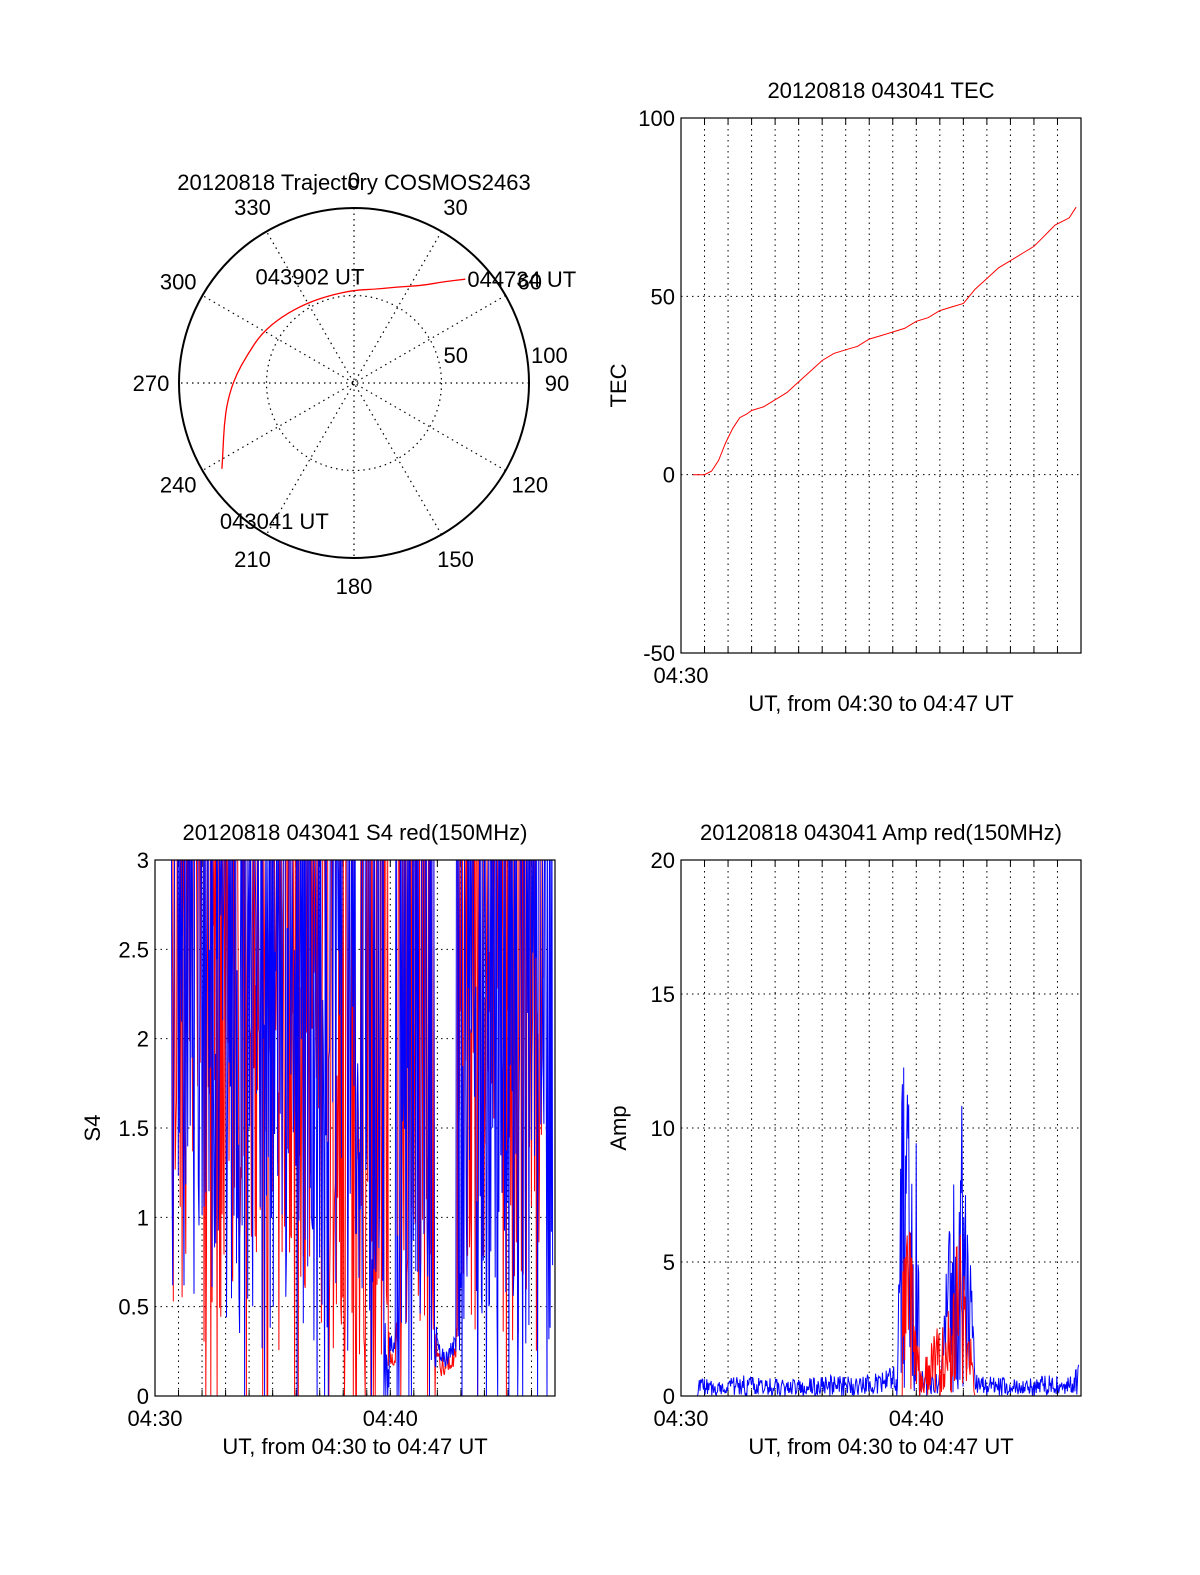 This screenshot has width=1200, height=1575. I want to click on panel3-ytick-label: 20, so click(663, 860).